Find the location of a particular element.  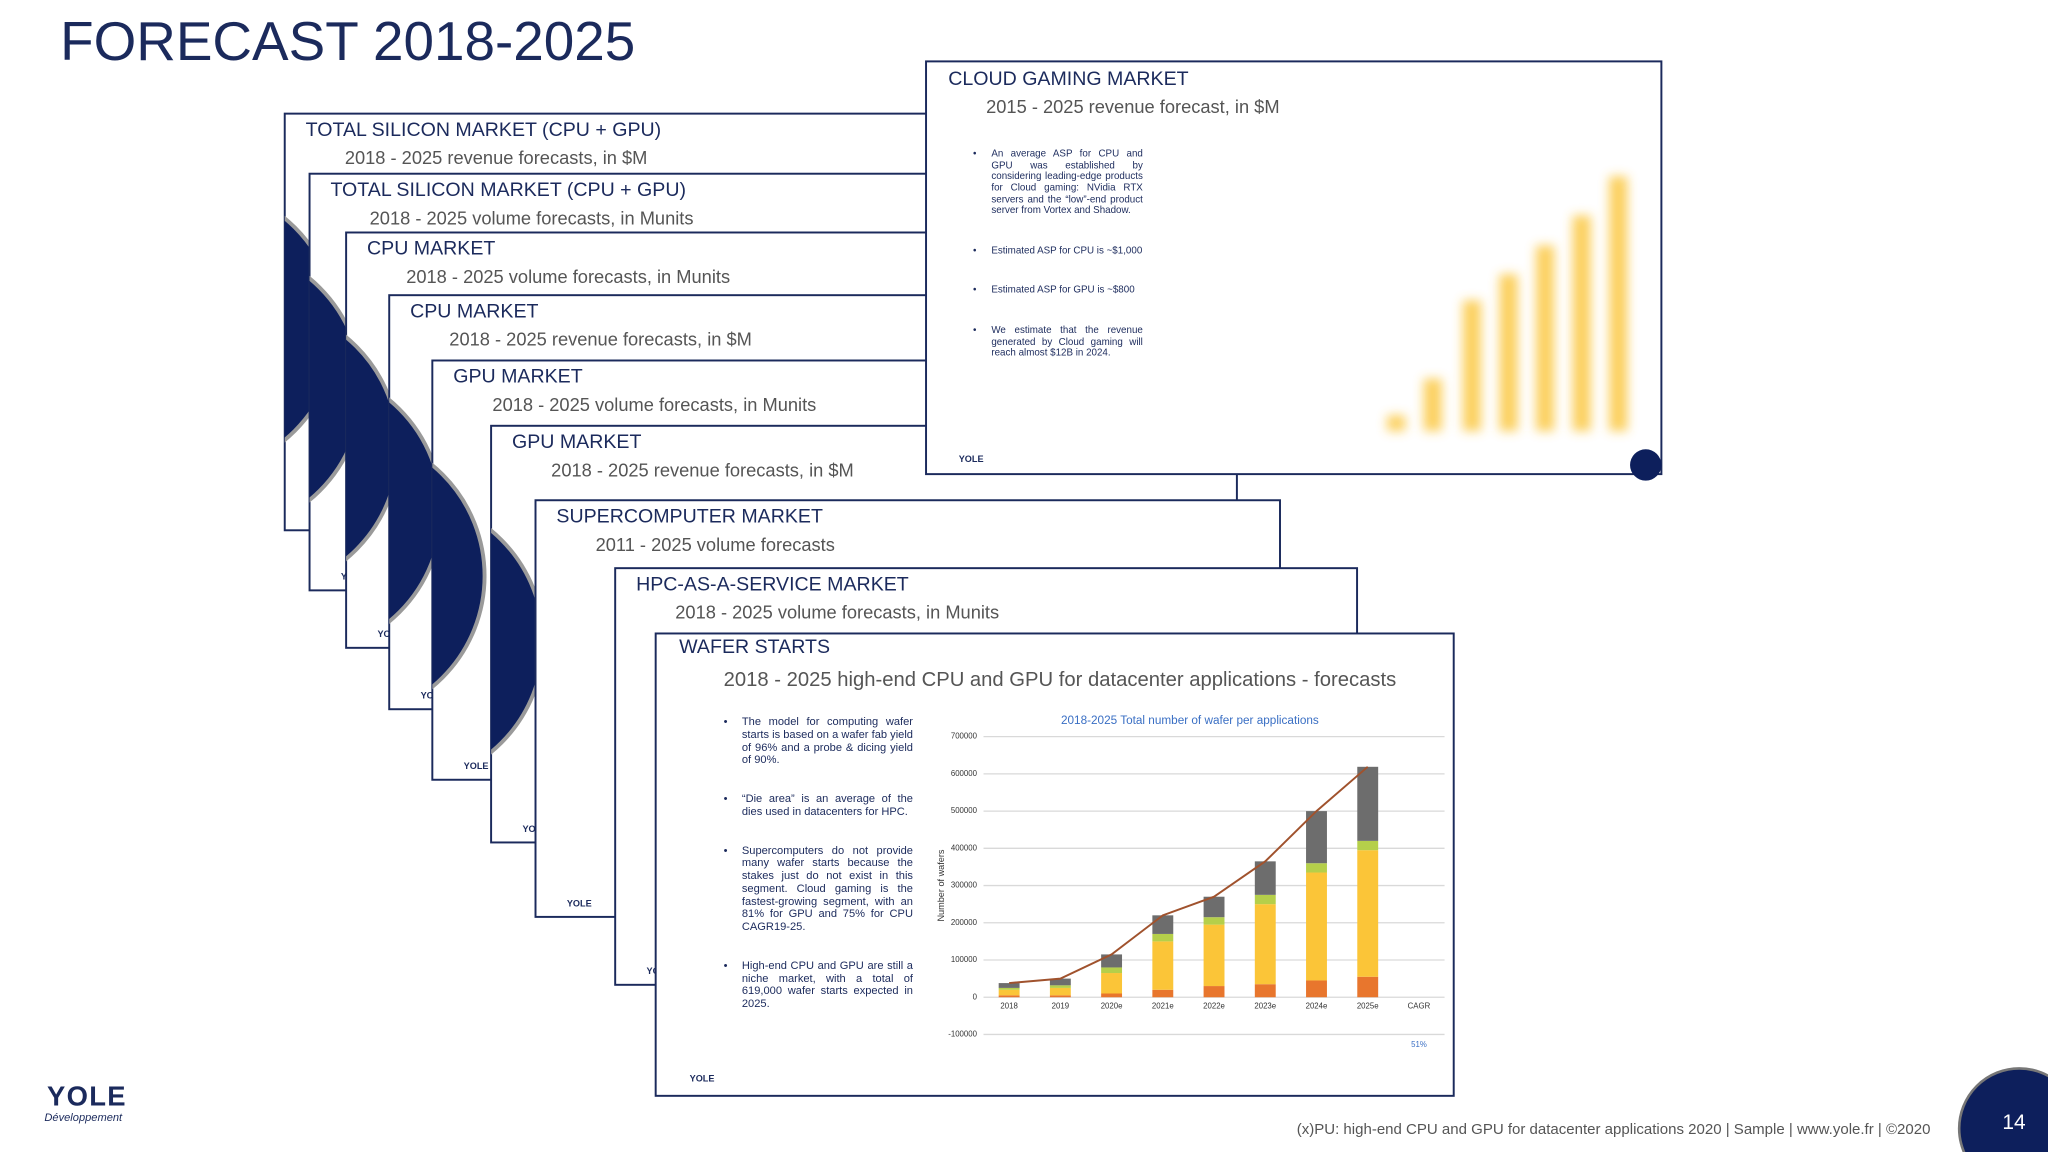

card-subtitle: 2015 - 2025 revenue forecast, in $M is located at coordinates (1132, 106).